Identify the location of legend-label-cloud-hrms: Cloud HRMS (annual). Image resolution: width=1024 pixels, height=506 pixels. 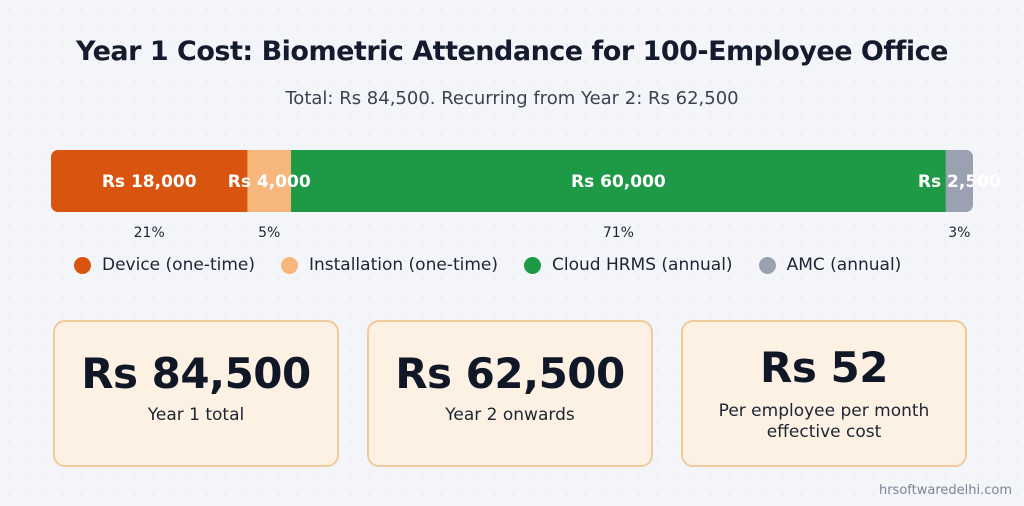
(642, 265).